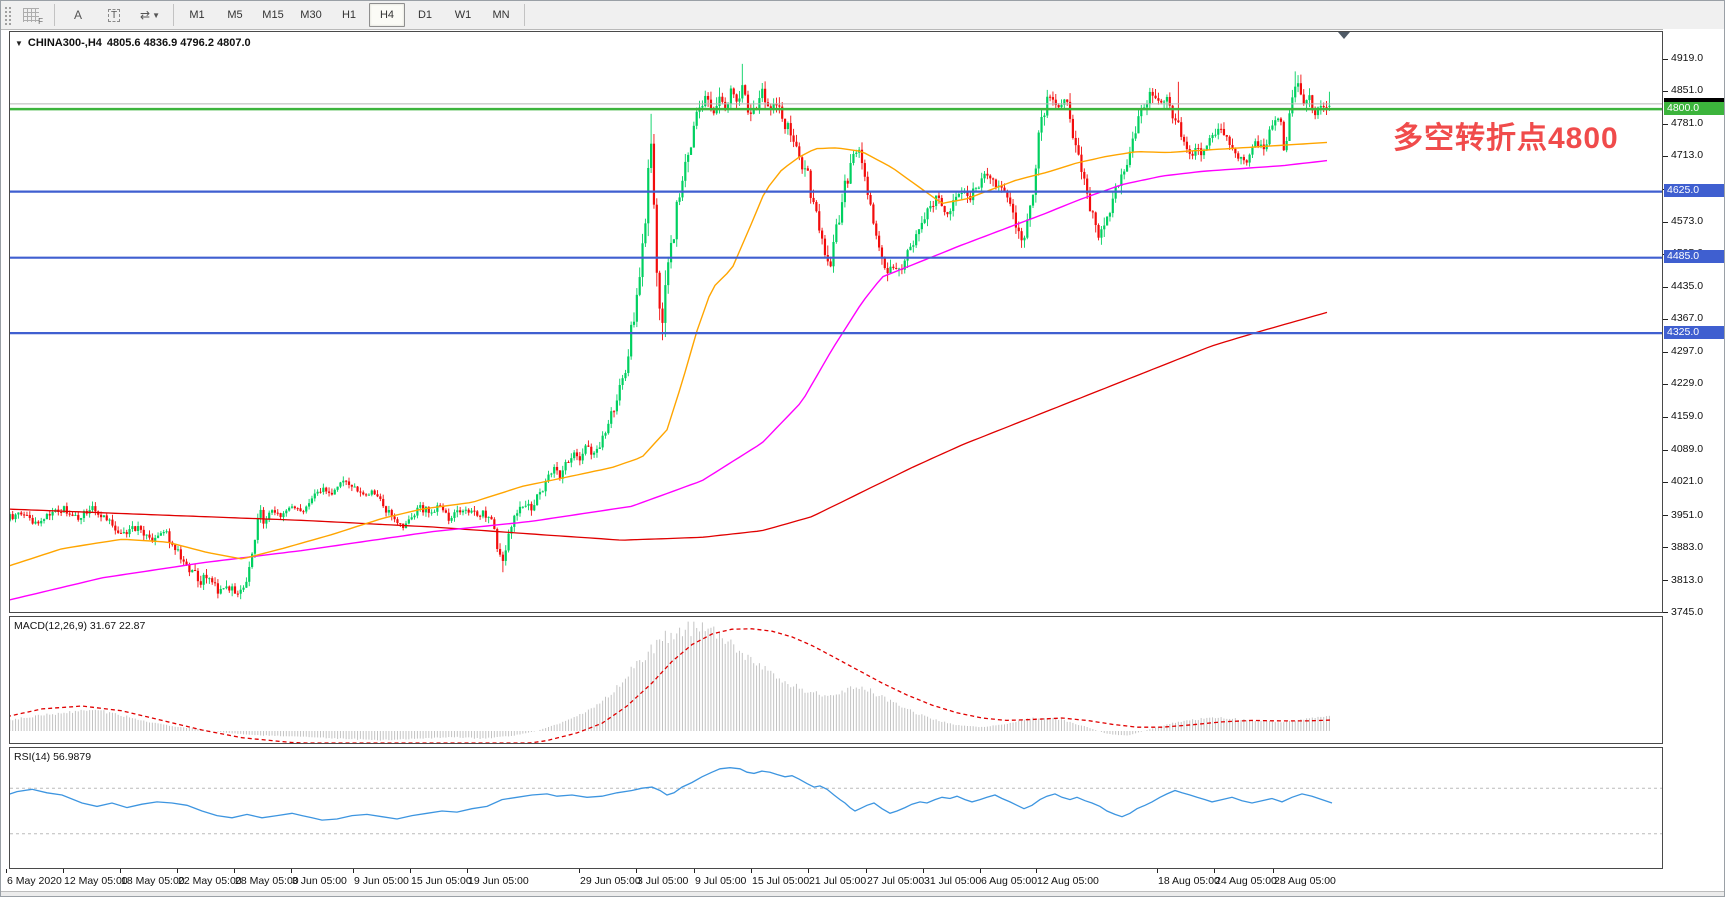 This screenshot has height=897, width=1725. Describe the element at coordinates (1687, 286) in the screenshot. I see `price-axis-label: 4435.0` at that location.